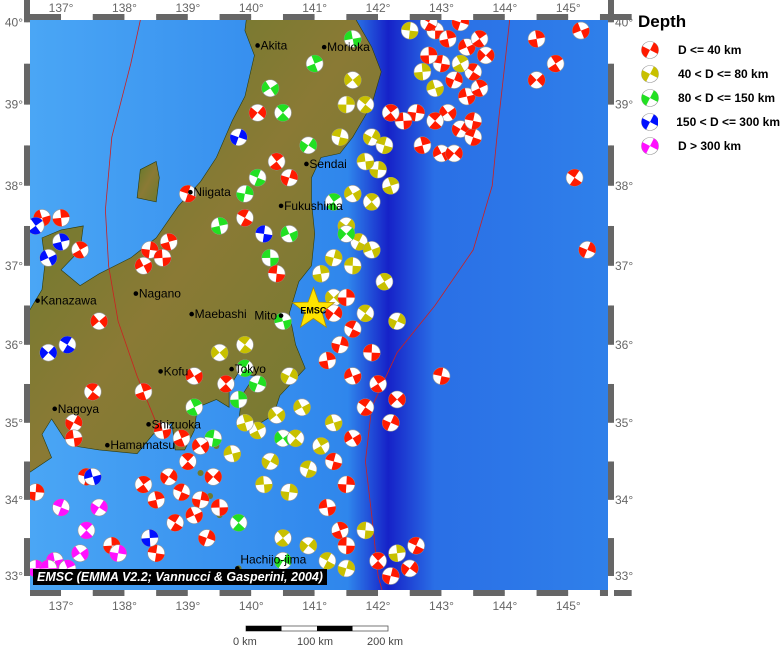 Image resolution: width=780 pixels, height=648 pixels. What do you see at coordinates (378, 606) in the screenshot?
I see `lon-tick-bottom: 142°` at bounding box center [378, 606].